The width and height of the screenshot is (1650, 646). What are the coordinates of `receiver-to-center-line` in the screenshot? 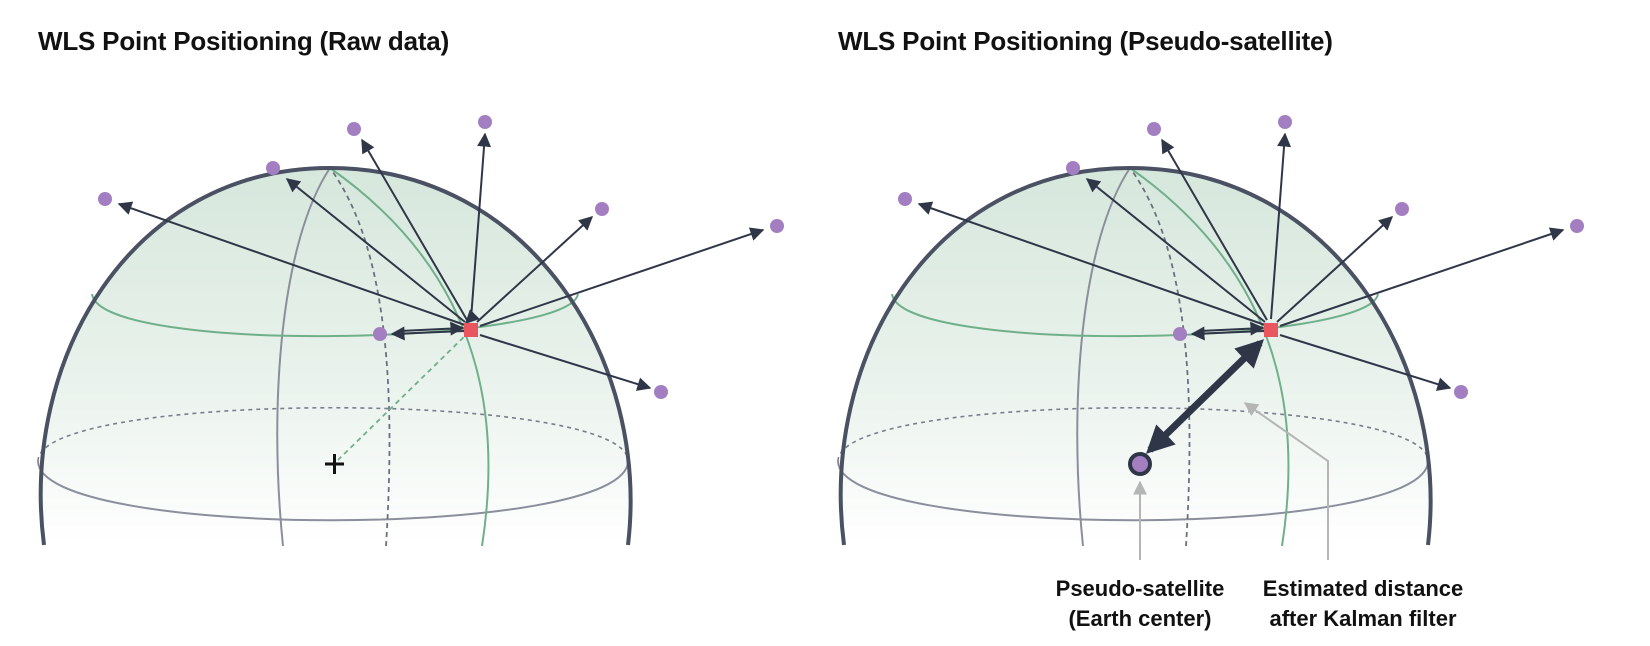 It's located at (404, 395).